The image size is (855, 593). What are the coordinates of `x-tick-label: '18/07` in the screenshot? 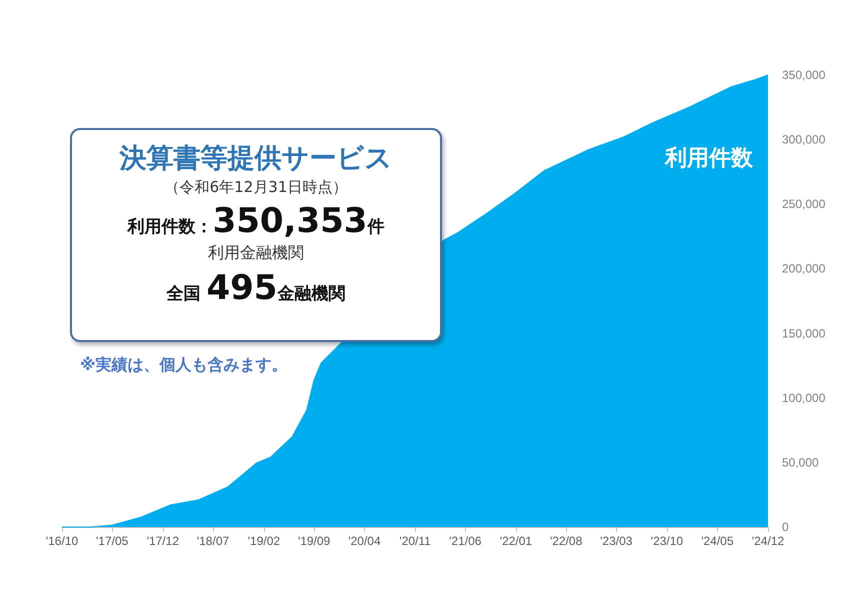 It's located at (213, 541).